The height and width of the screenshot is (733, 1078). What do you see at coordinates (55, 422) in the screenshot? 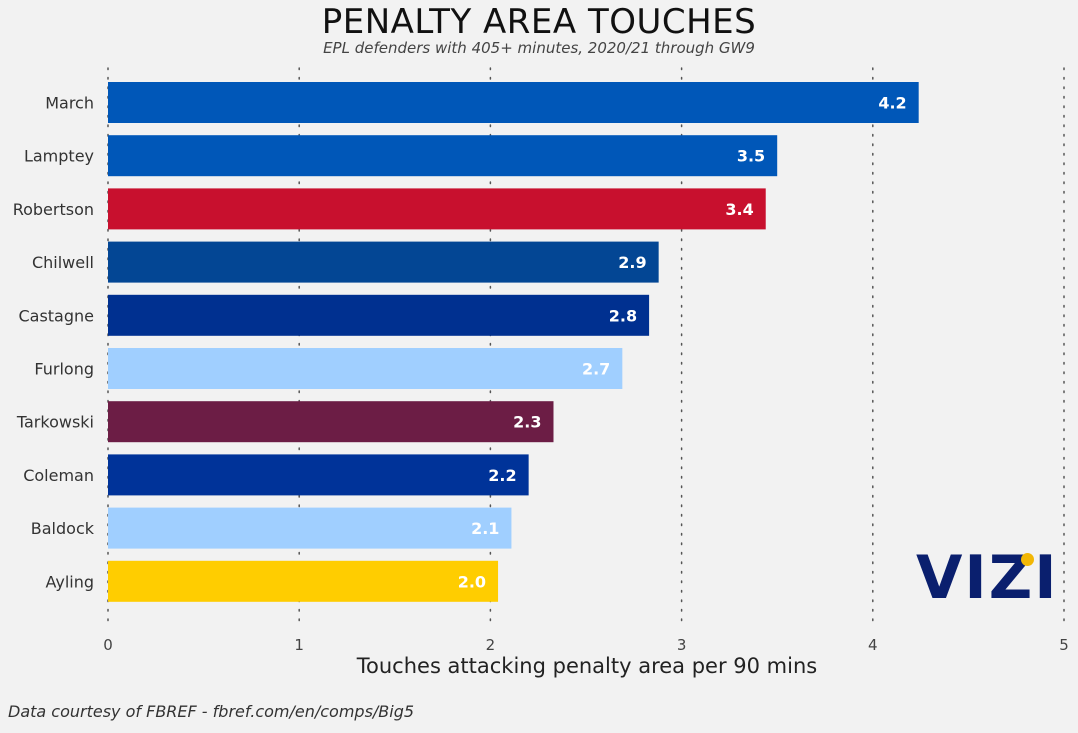
I see `y-tick-label: Tarkowski` at bounding box center [55, 422].